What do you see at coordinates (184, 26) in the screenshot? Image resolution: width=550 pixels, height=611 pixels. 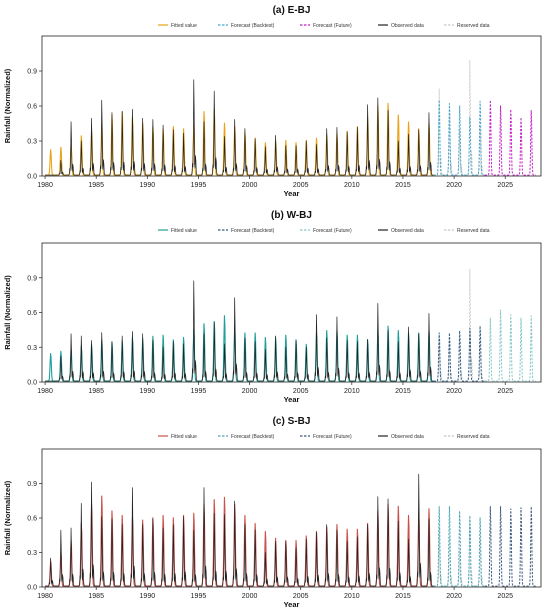 I see `legend-label-fitted-value: Fitted value` at bounding box center [184, 26].